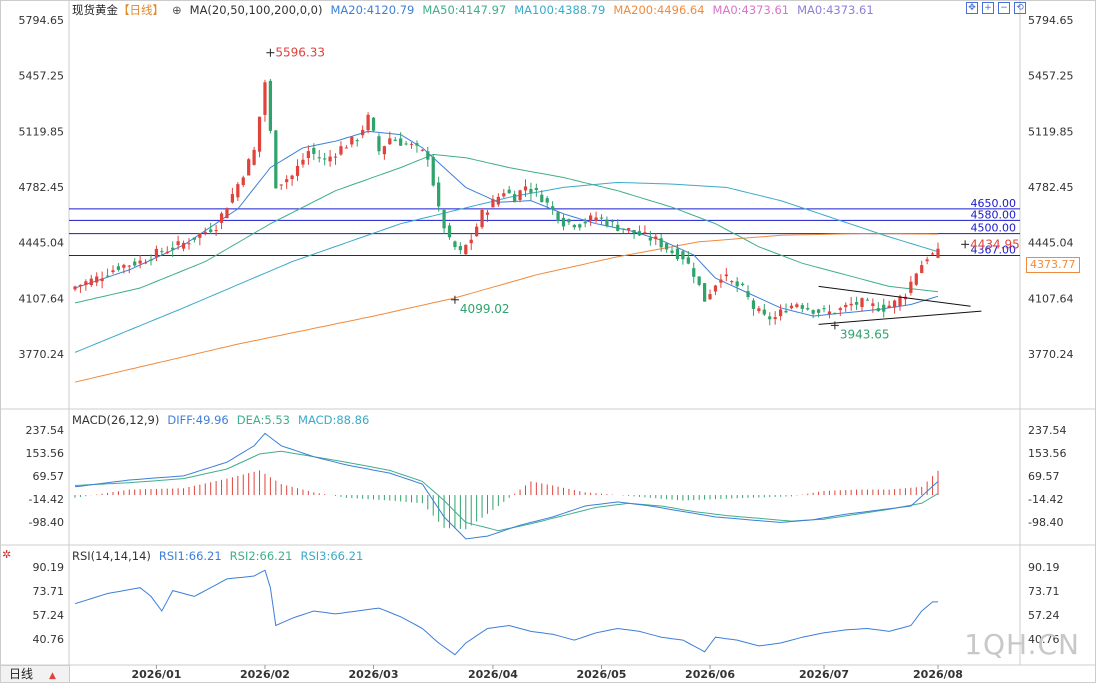 The height and width of the screenshot is (684, 1096). Describe the element at coordinates (42, 298) in the screenshot. I see `price-tick-left: 4107.64` at that location.